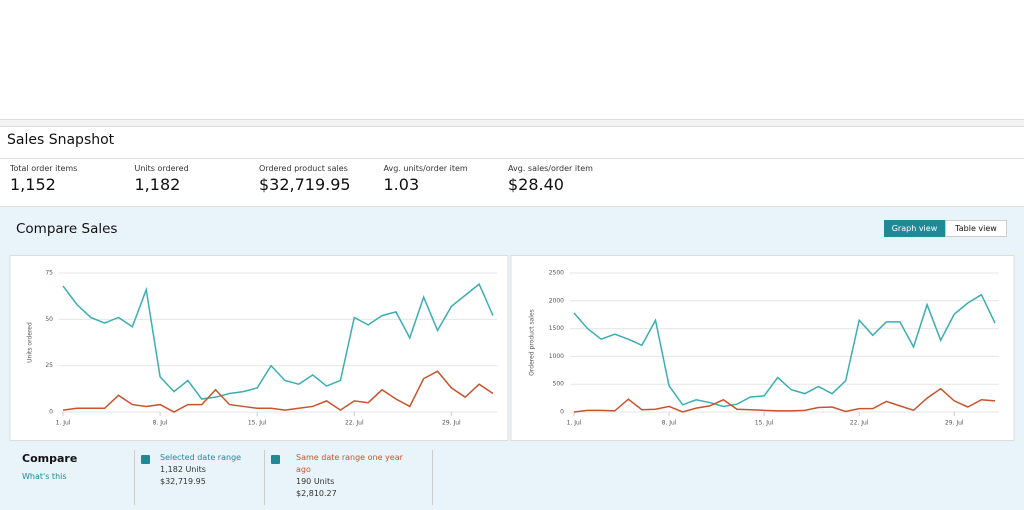 Image resolution: width=1024 pixels, height=510 pixels. I want to click on y-tick-label: 500, so click(559, 384).